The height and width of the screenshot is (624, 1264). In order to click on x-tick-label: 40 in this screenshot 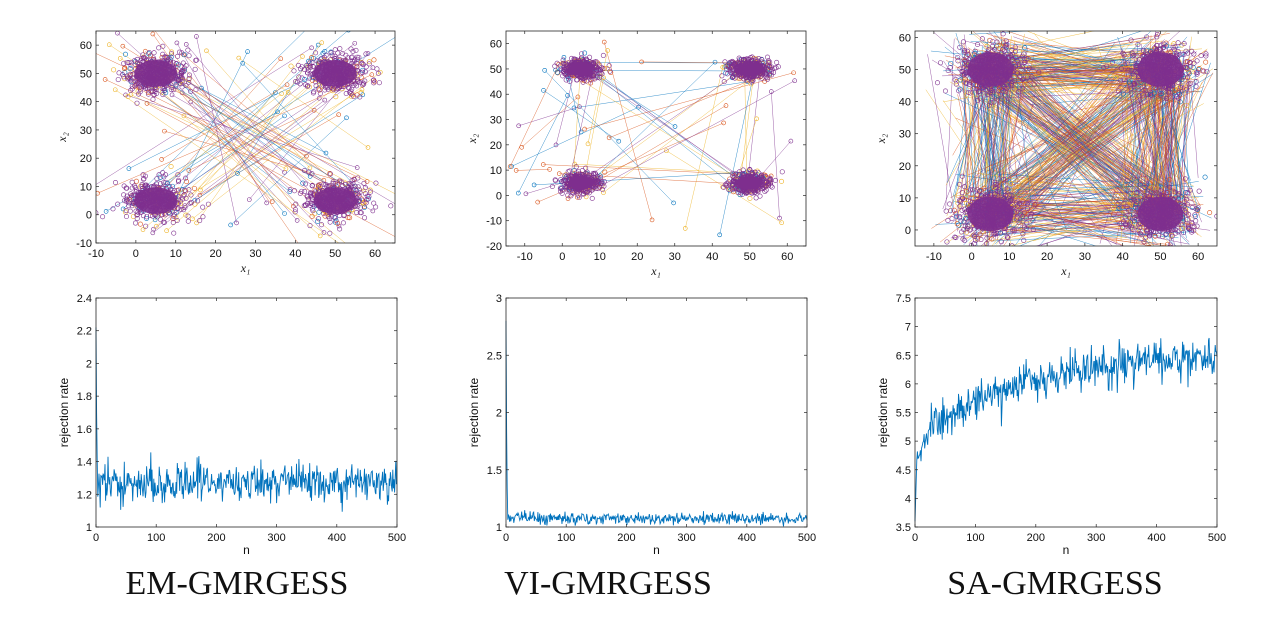, I will do `click(295, 254)`.